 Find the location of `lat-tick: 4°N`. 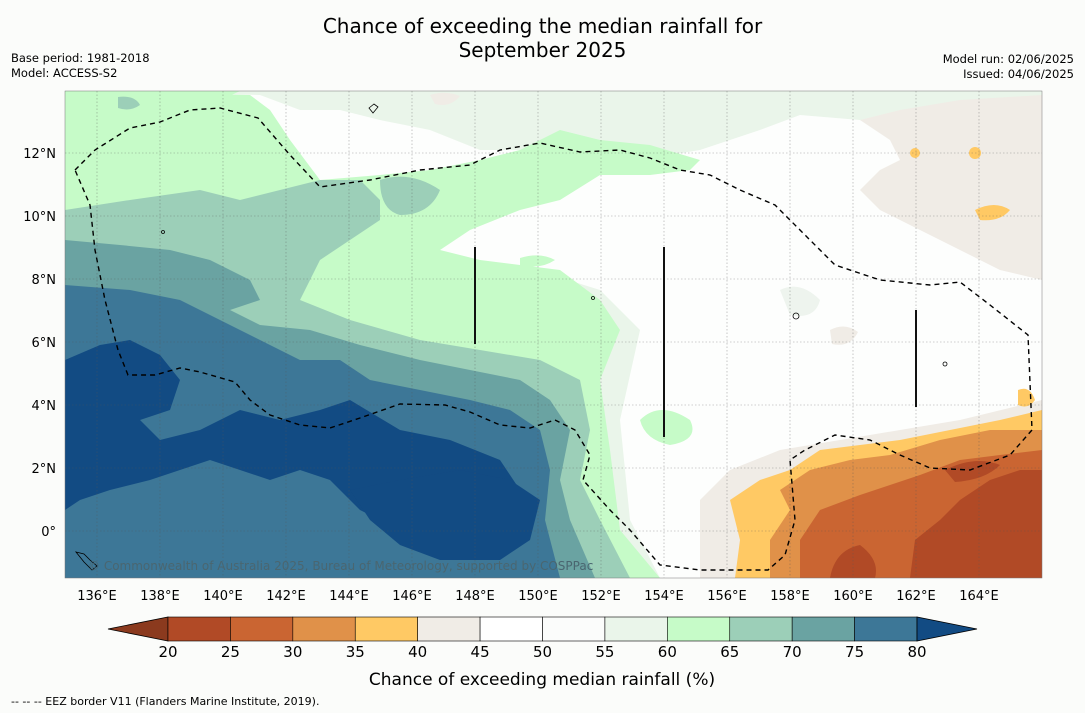

lat-tick: 4°N is located at coordinates (44, 406).